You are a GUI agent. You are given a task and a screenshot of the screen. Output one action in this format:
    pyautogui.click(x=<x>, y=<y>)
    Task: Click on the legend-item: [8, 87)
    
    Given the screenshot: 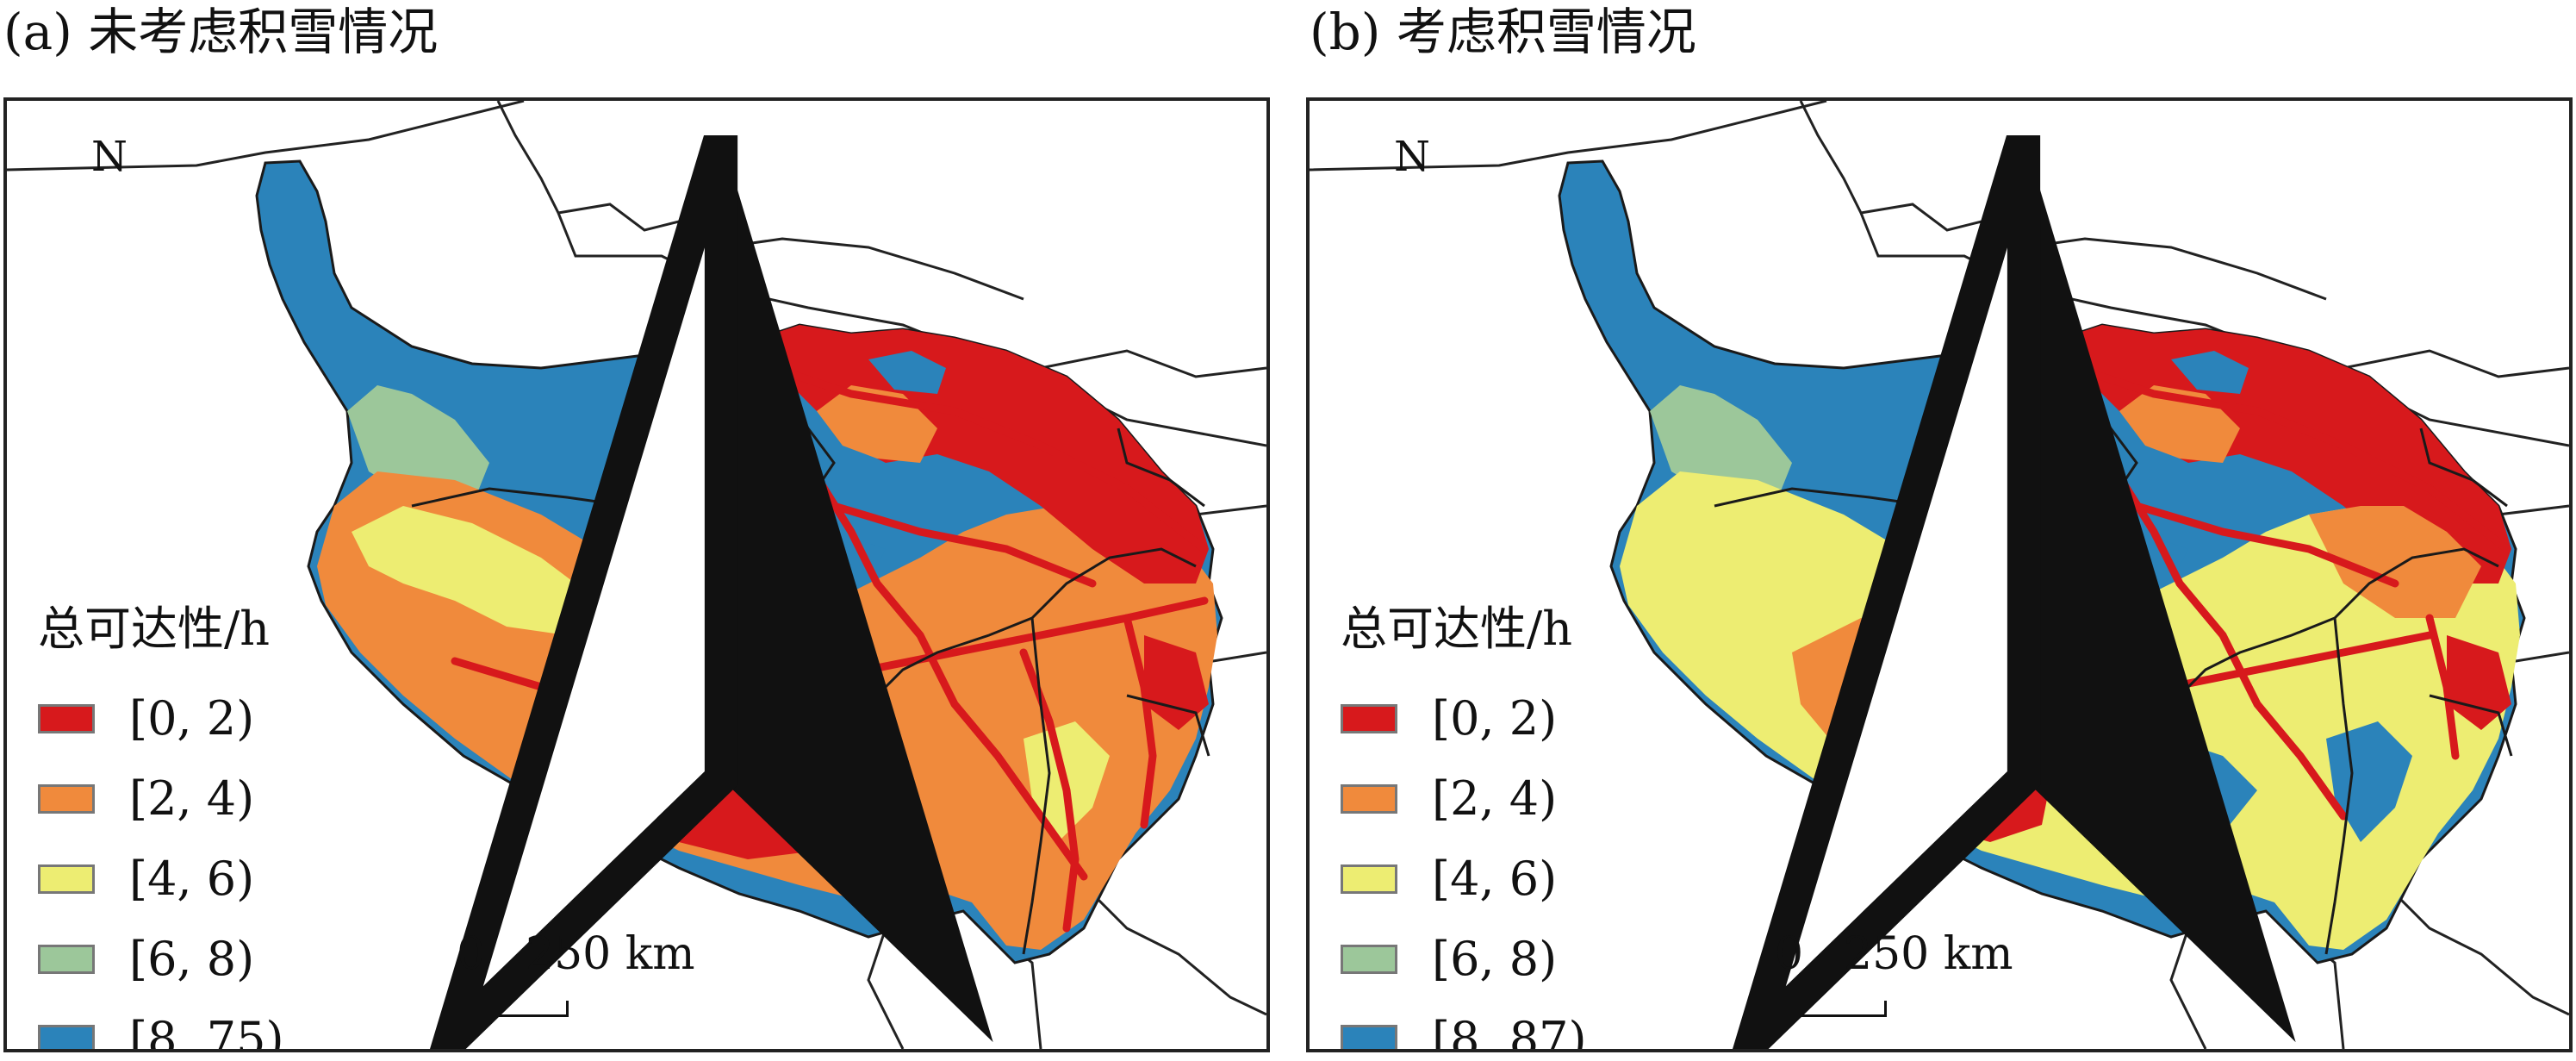 What is the action you would take?
    pyautogui.click(x=1464, y=1025)
    